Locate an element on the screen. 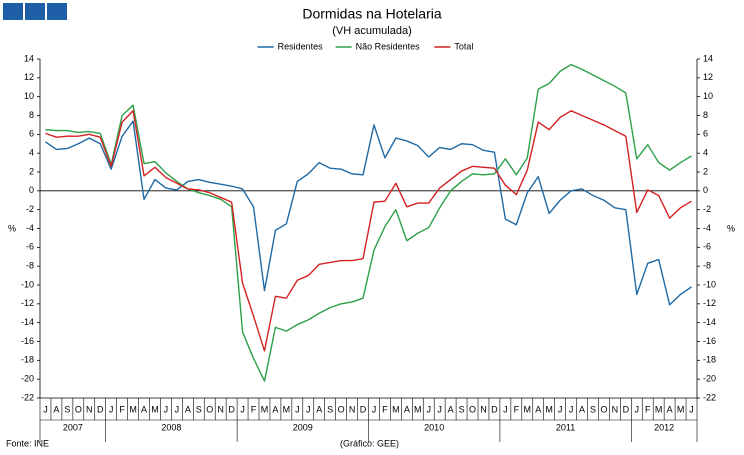  y-tick-label: -20 is located at coordinates (27, 379).